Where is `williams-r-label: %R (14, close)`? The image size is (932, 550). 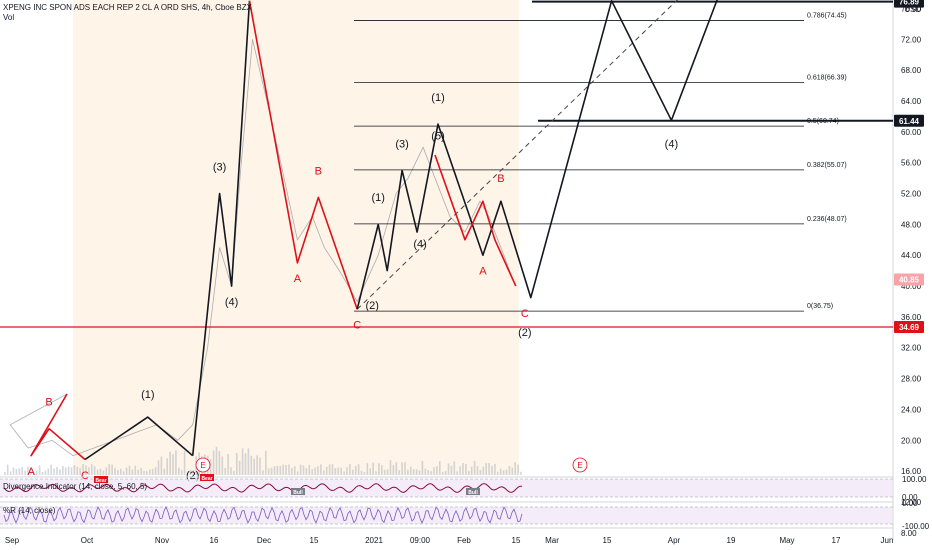
williams-r-label: %R (14, close) is located at coordinates (29, 510).